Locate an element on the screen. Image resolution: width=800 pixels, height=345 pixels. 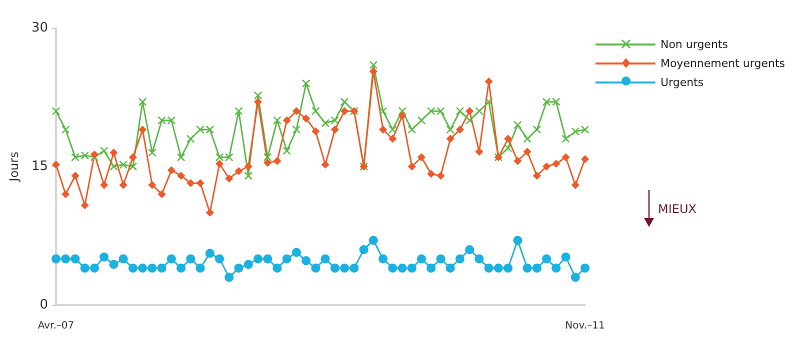
text: Moyennement urgents is located at coordinates (723, 63).